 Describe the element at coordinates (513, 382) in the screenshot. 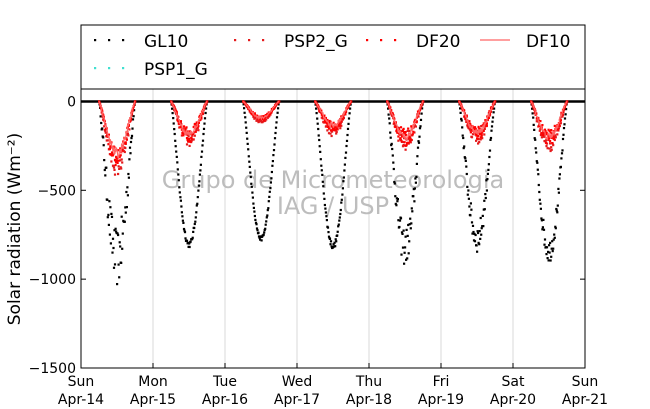

I see `x-tick-weekday-6: Sat` at that location.